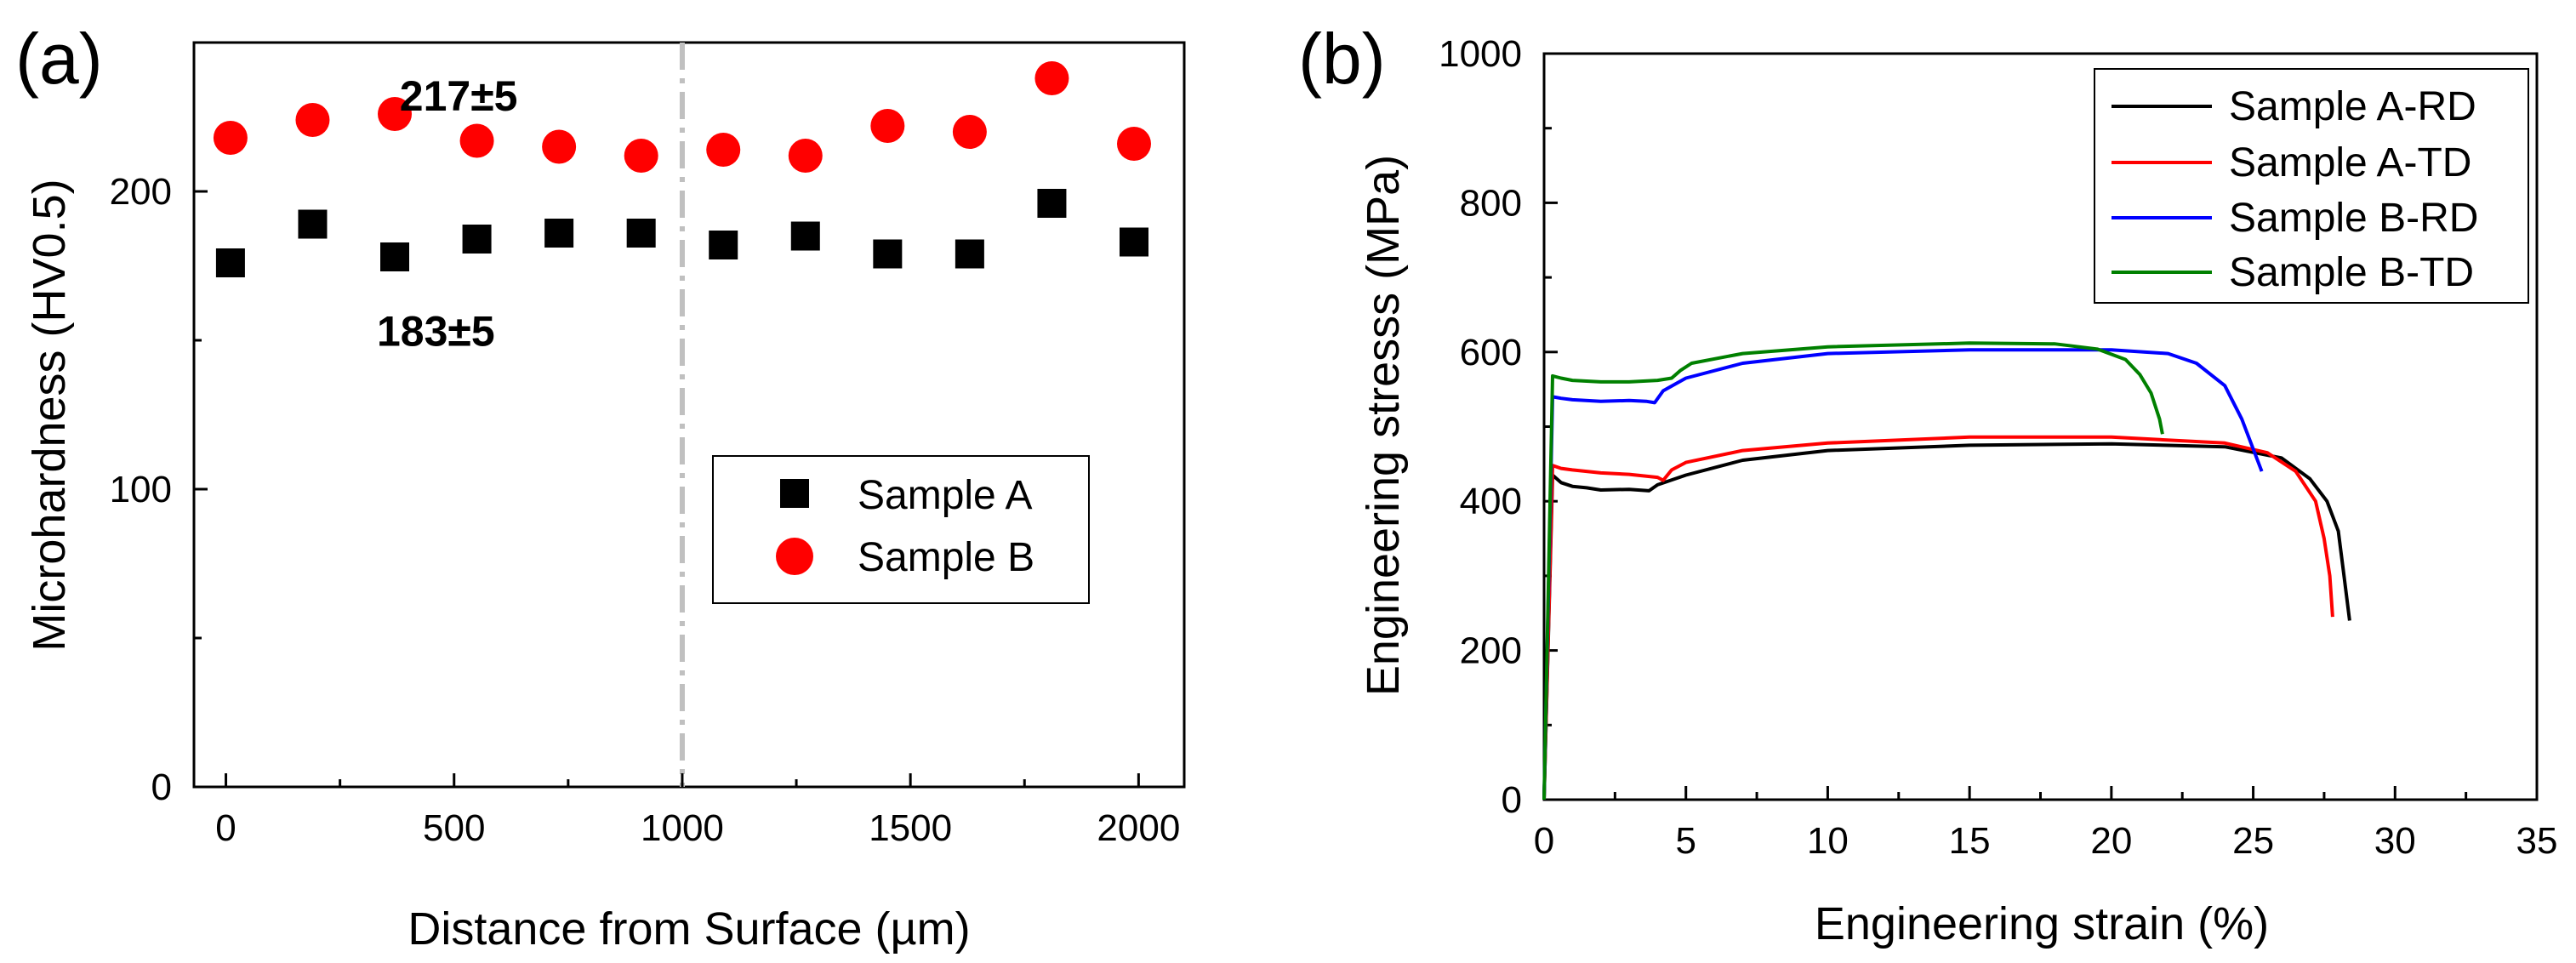  What do you see at coordinates (1828, 841) in the screenshot?
I see `panel-b-x-tick-label: 10` at bounding box center [1828, 841].